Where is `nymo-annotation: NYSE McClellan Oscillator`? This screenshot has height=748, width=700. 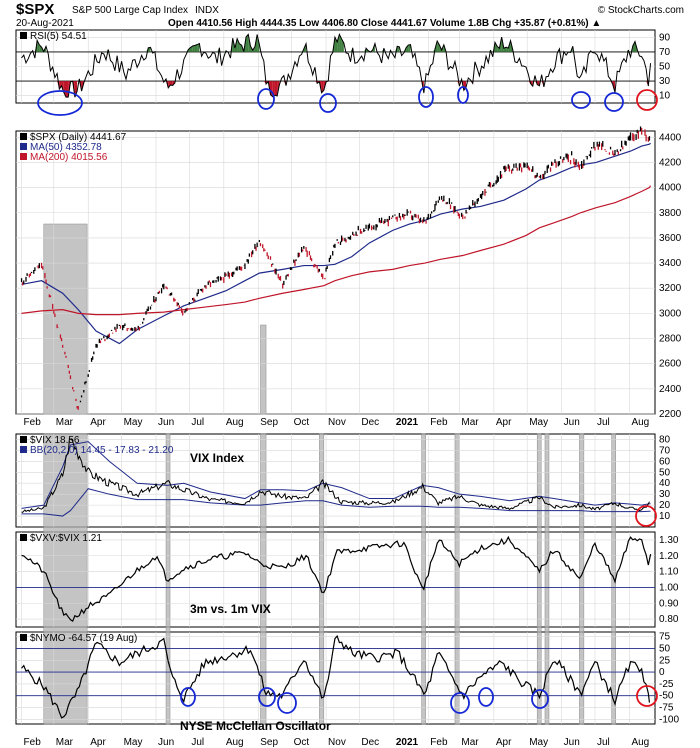 nymo-annotation: NYSE McClellan Oscillator is located at coordinates (255, 726).